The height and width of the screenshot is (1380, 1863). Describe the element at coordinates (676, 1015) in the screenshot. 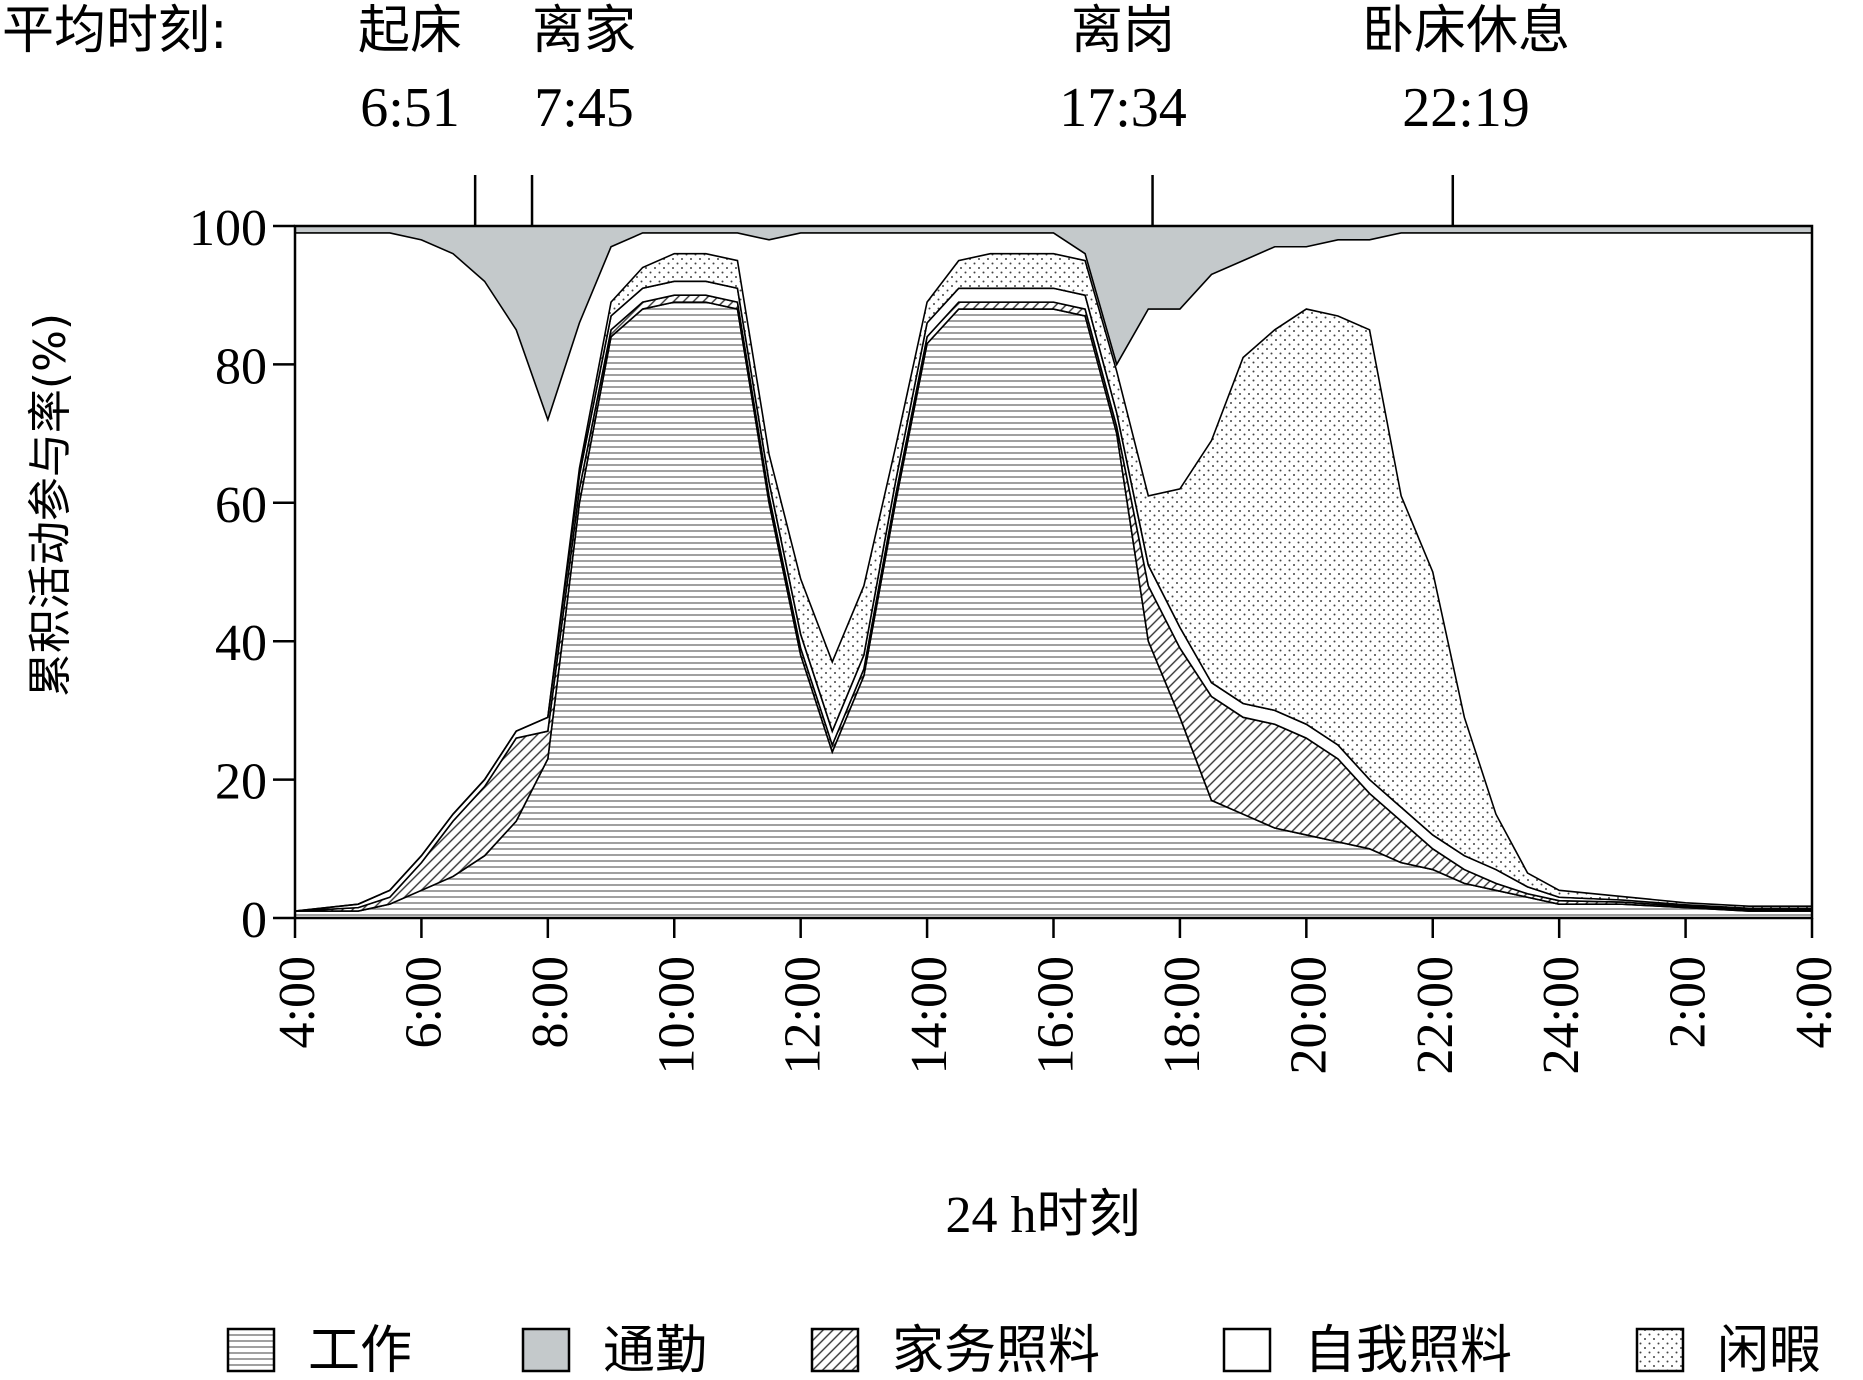

I see `x-tick-label: 10:00` at that location.